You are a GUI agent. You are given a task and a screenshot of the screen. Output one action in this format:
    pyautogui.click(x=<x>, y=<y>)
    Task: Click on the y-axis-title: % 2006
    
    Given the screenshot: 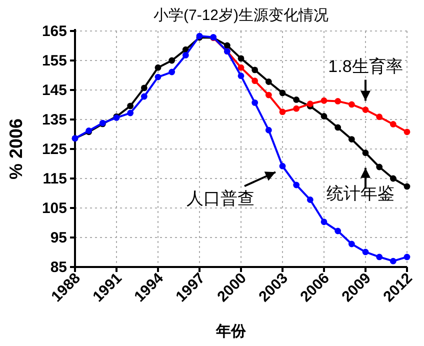 What is the action you would take?
    pyautogui.click(x=16, y=149)
    